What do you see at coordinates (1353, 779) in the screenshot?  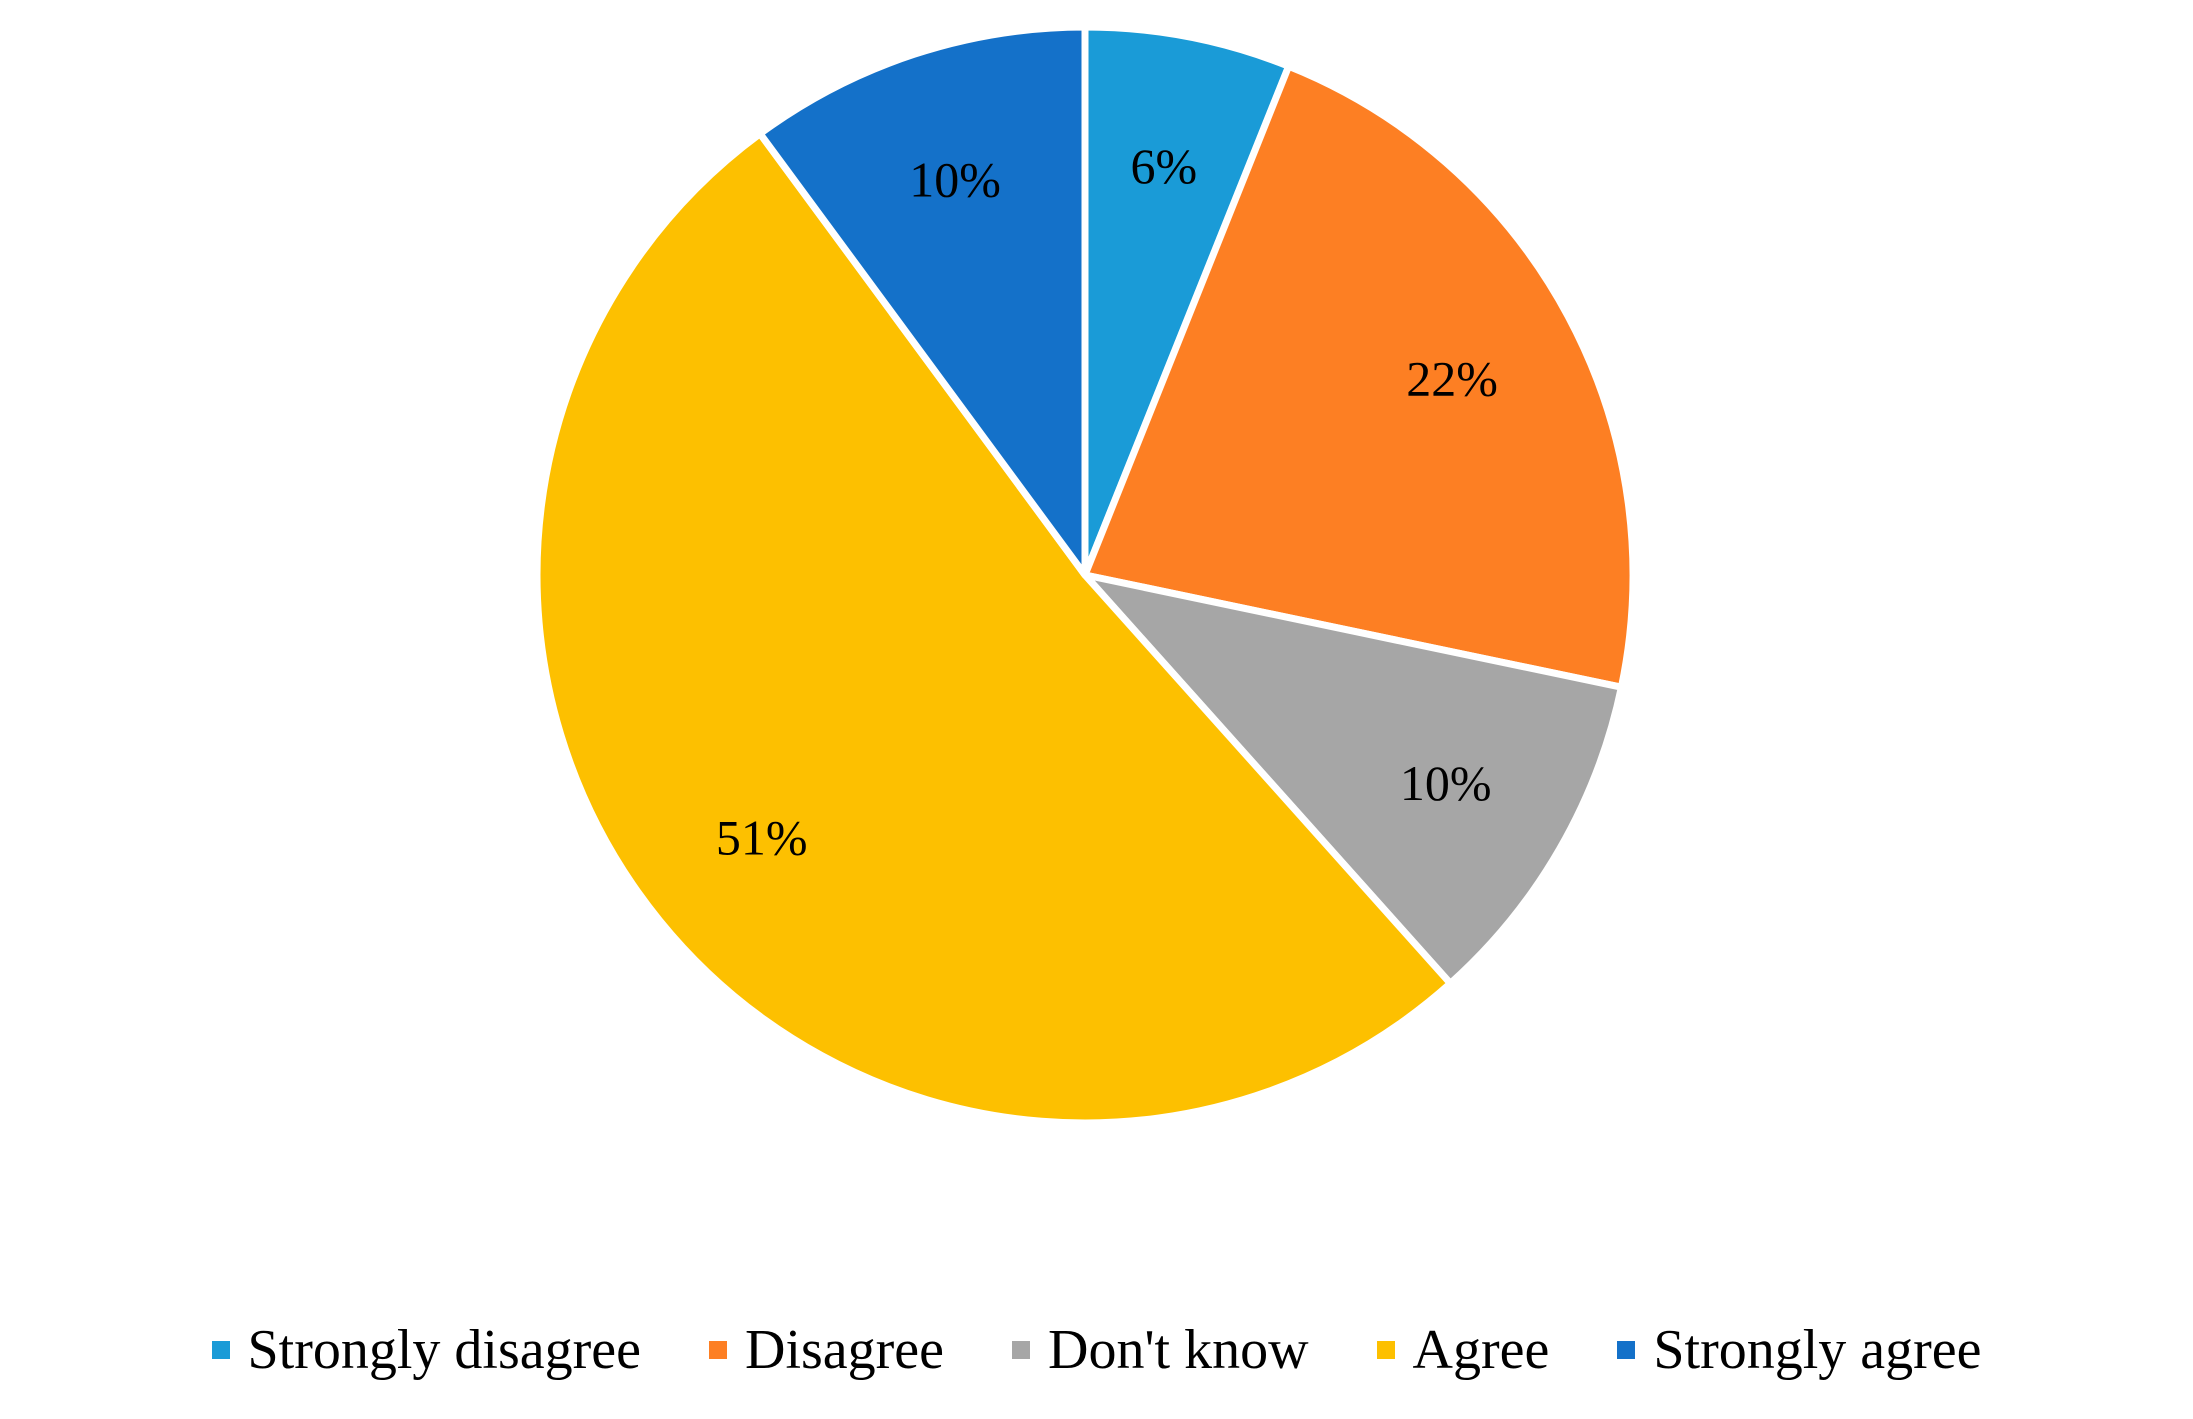 I see `pie-slice-dont-know` at bounding box center [1353, 779].